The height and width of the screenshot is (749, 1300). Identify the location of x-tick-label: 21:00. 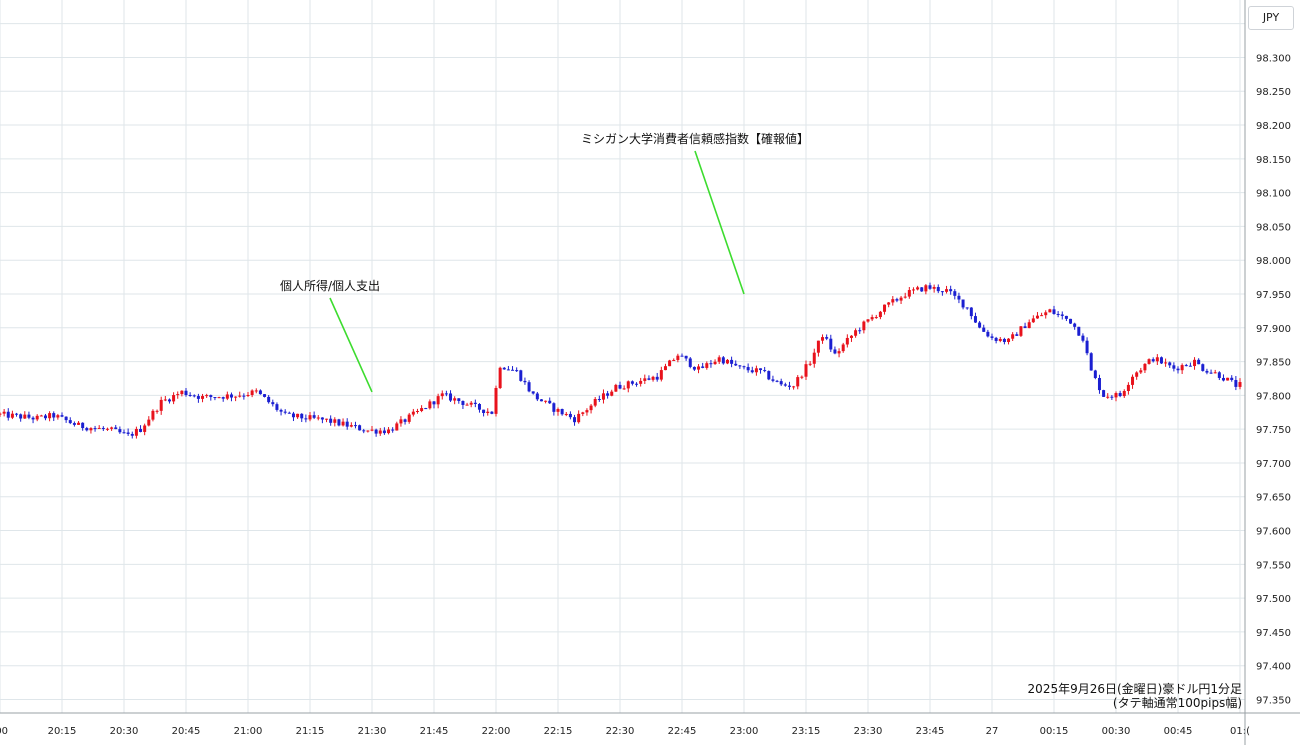
(248, 731).